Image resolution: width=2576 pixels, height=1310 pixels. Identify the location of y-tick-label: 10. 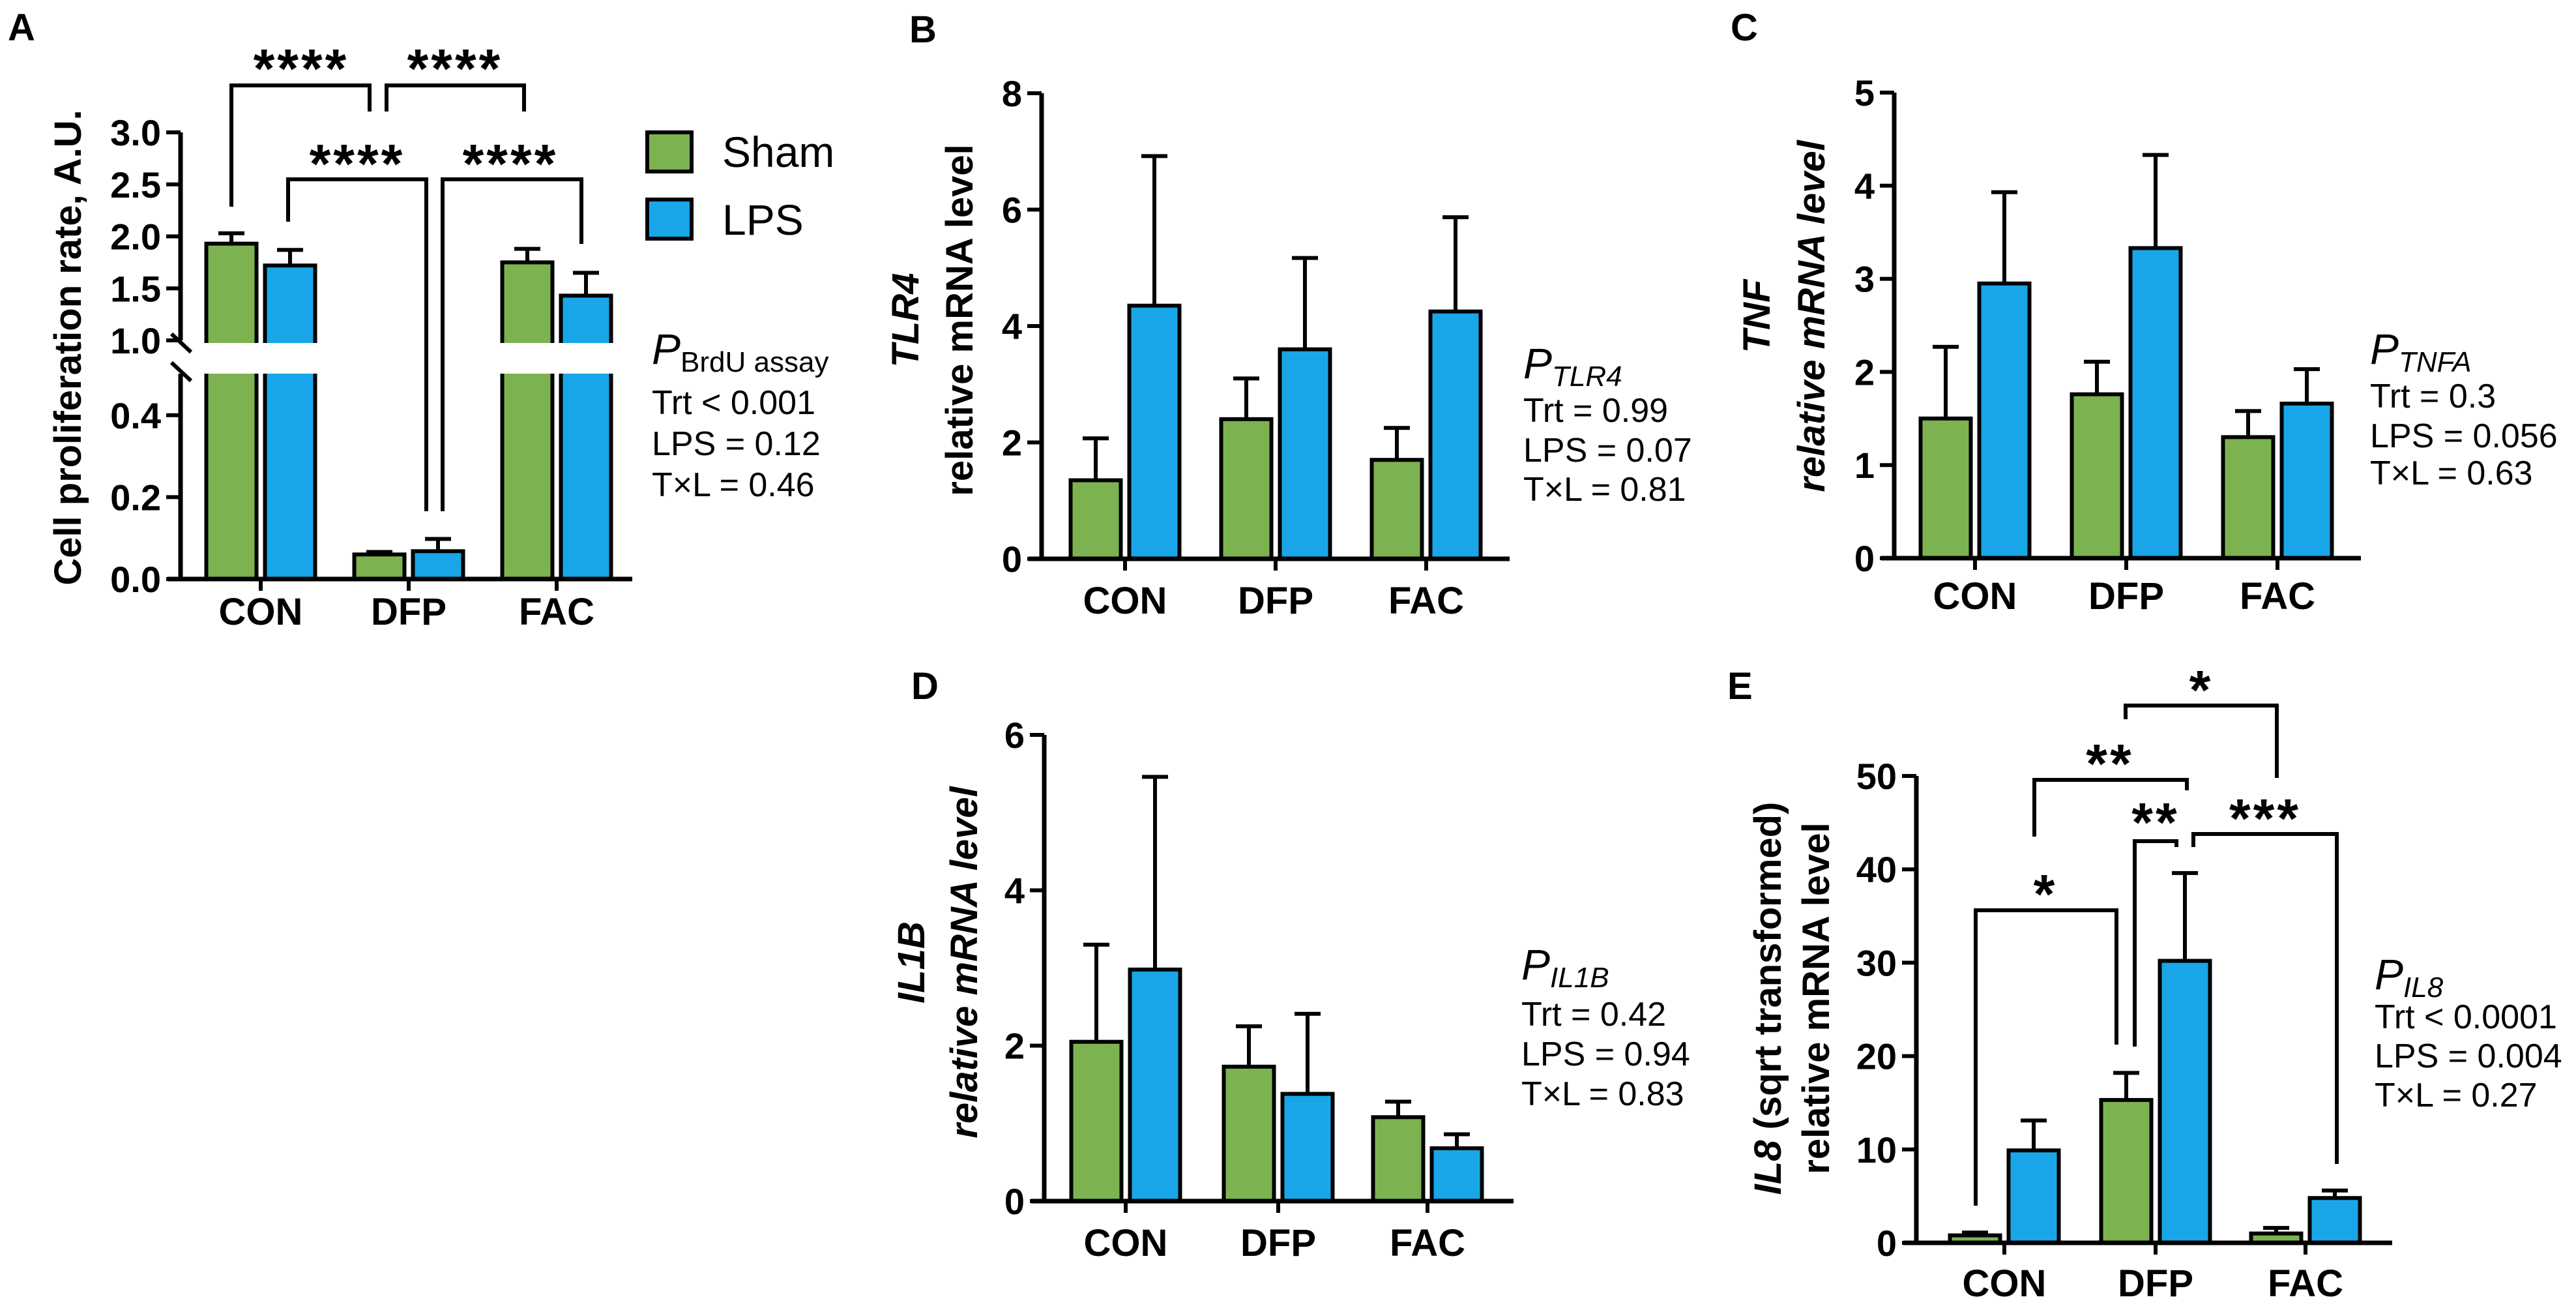
(1876, 1149).